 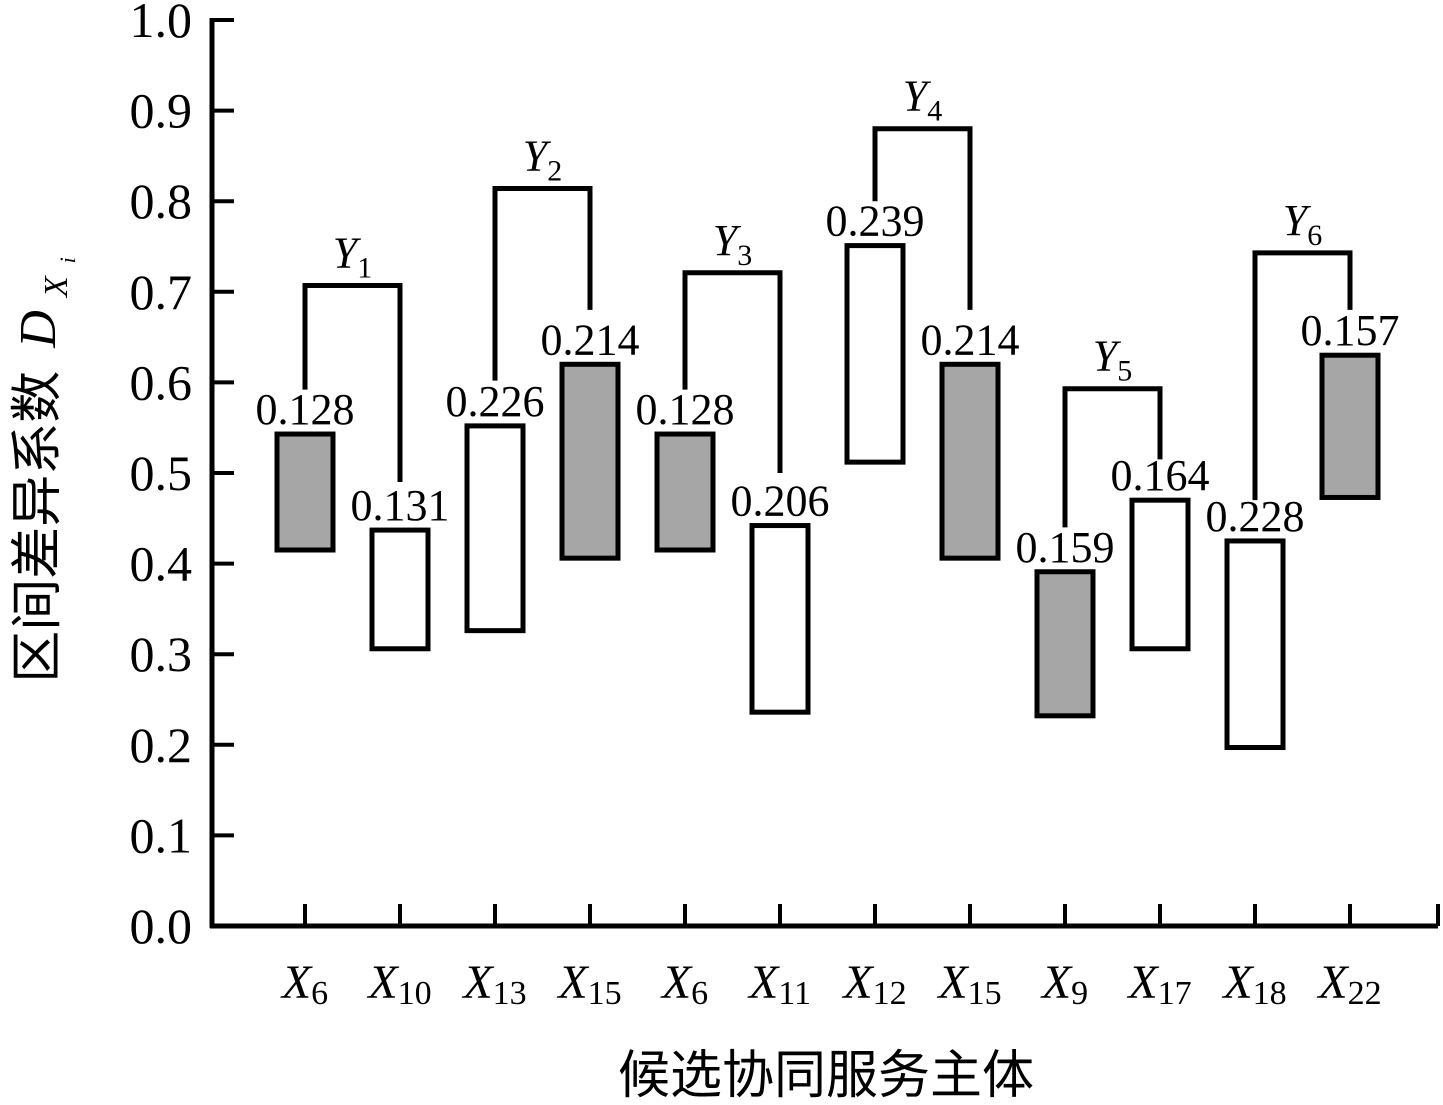 I want to click on y-tick-label: 0.4, so click(x=161, y=564).